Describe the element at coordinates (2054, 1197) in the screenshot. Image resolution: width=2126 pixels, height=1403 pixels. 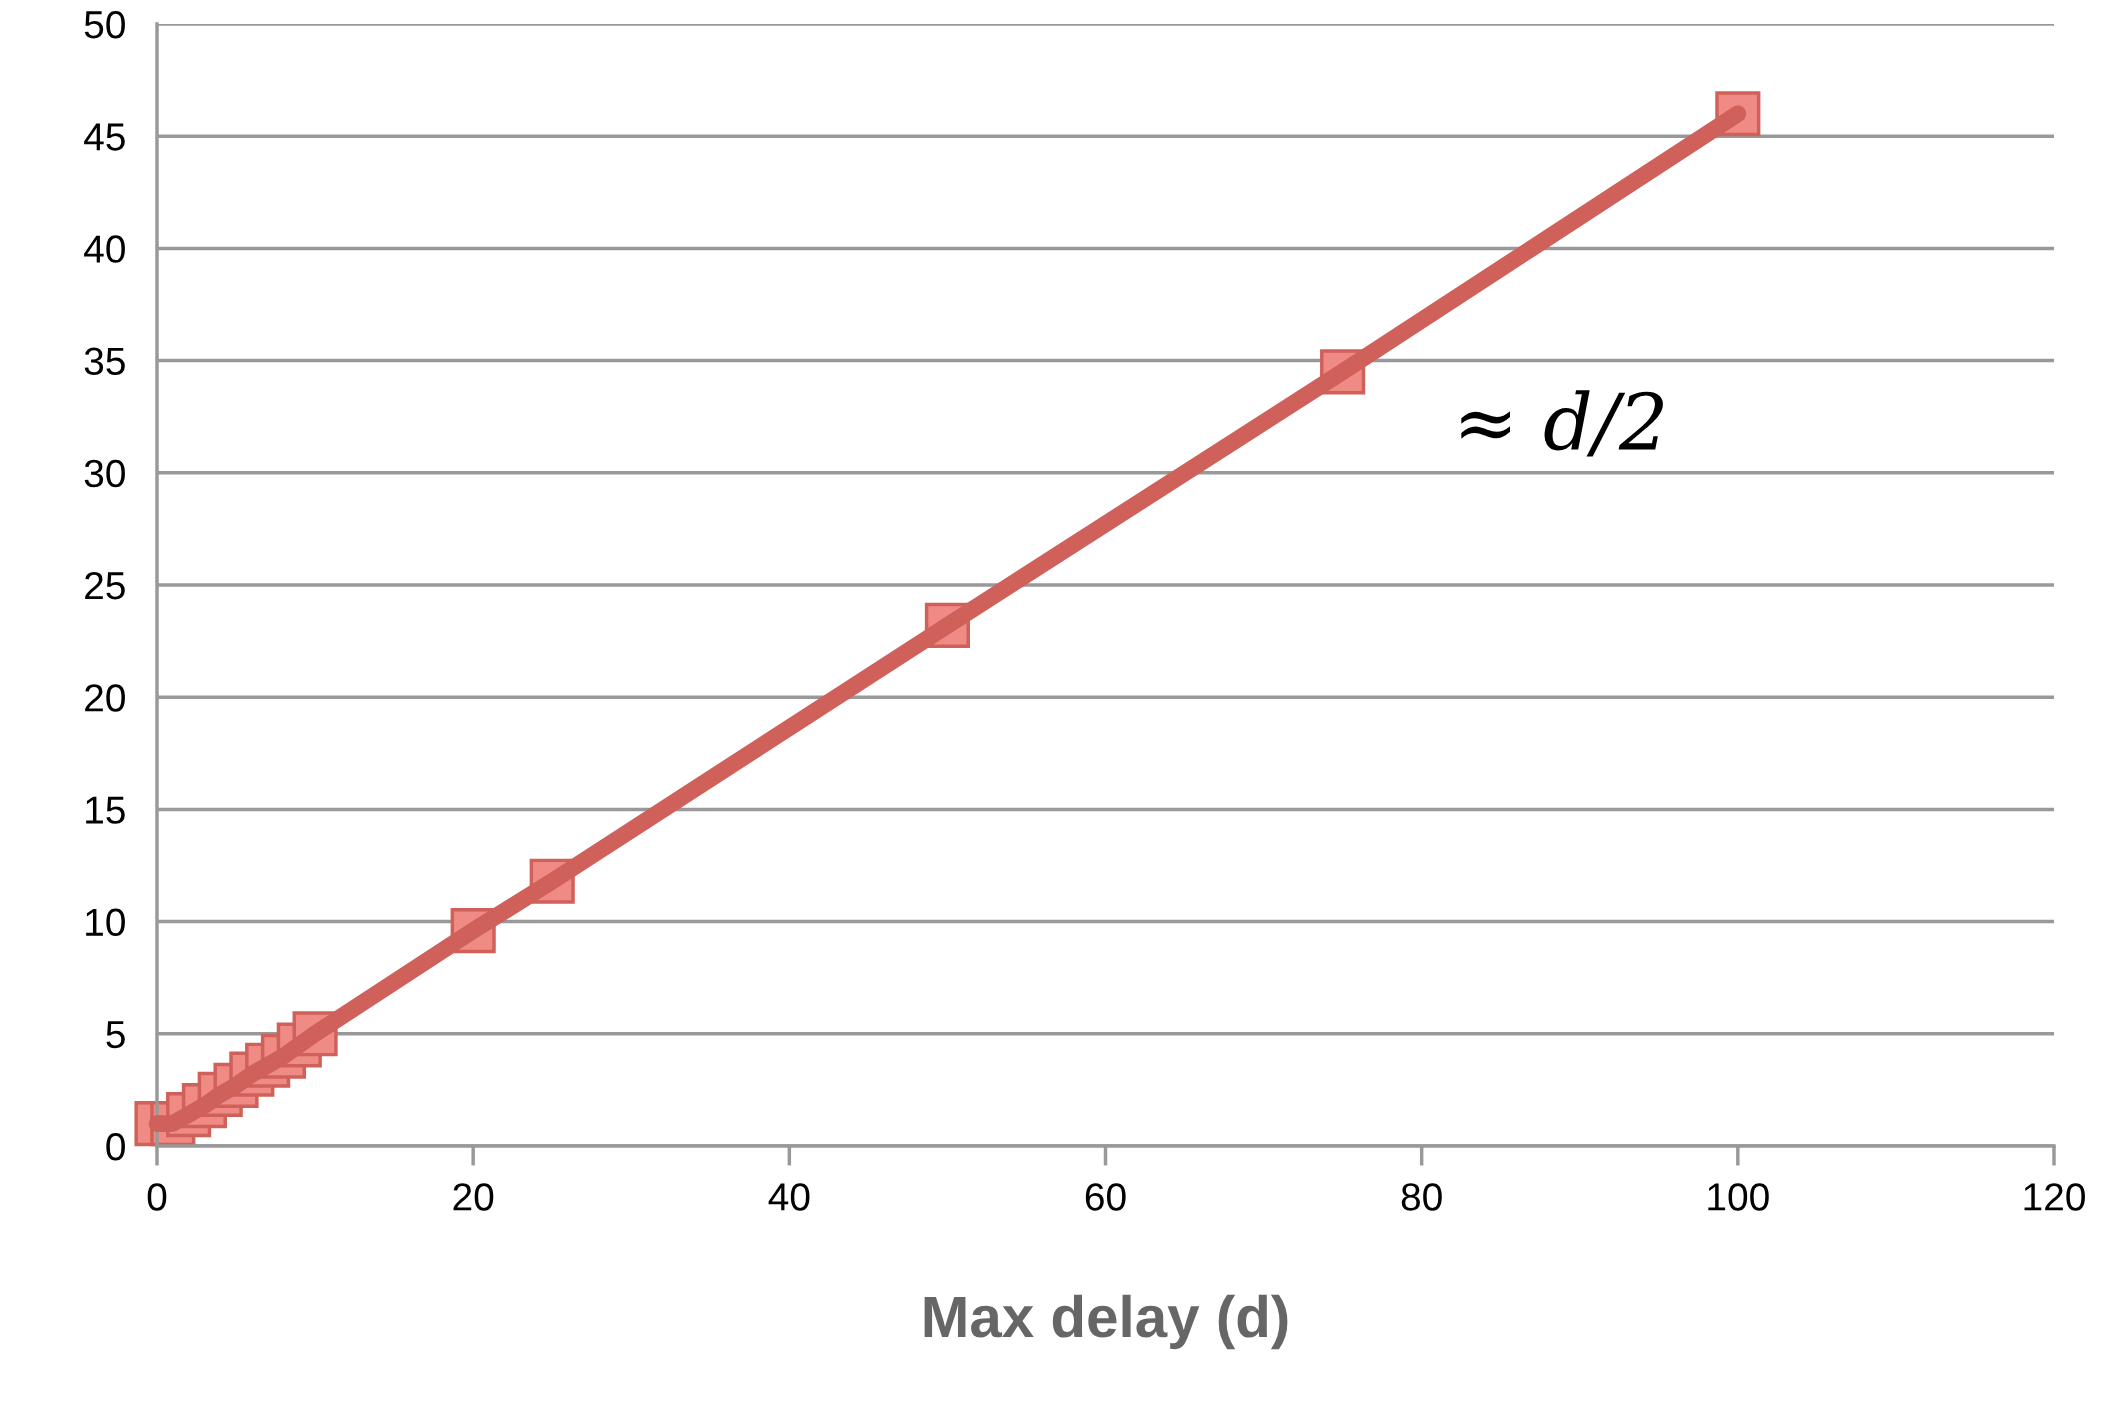
I see `x-tick-label: 120` at that location.